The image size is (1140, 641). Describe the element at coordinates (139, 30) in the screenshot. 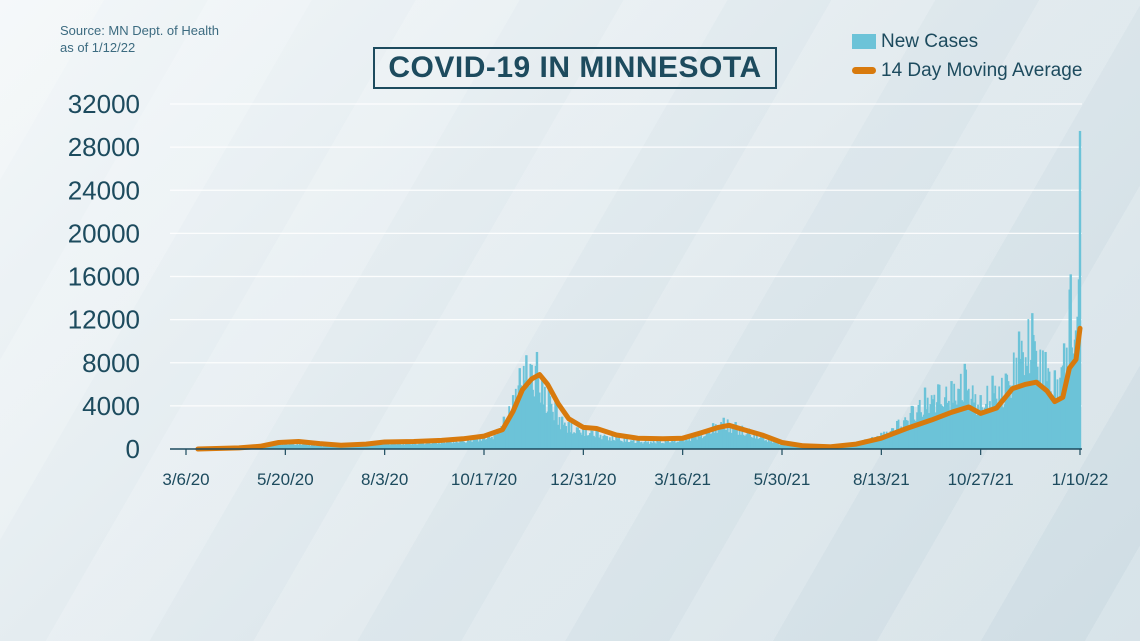

I see `source-line: Source: MN Dept. of Health` at that location.